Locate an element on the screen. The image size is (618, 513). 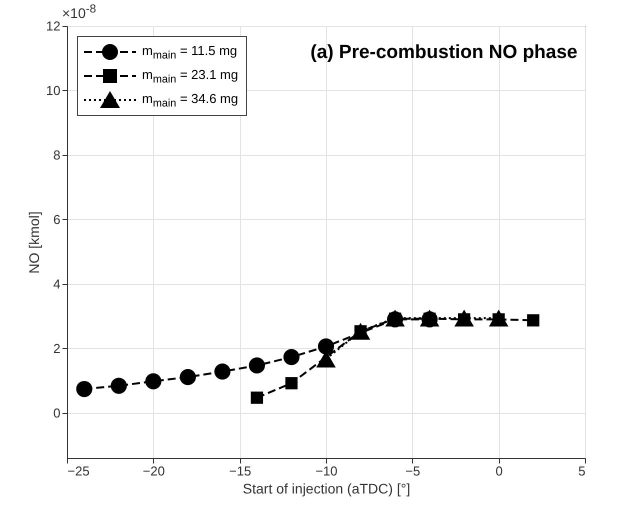
y-tick-label: 8 is located at coordinates (56, 154).